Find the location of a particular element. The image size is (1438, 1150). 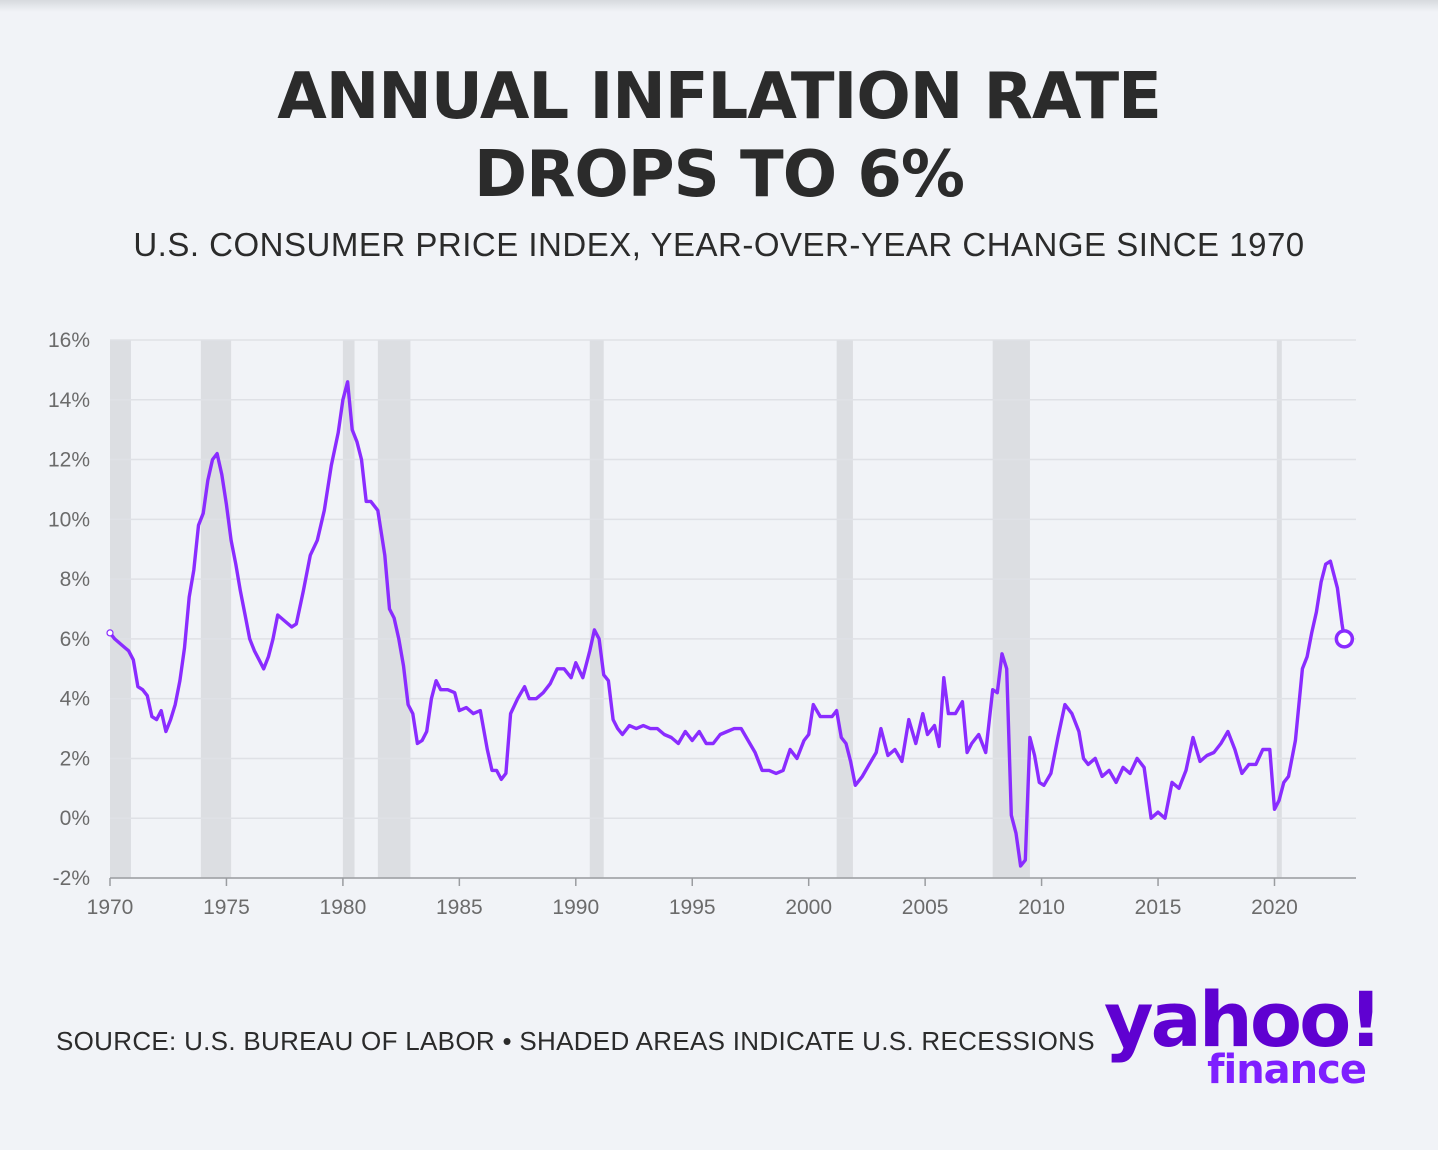

y-tick-label: 8% is located at coordinates (75, 579).